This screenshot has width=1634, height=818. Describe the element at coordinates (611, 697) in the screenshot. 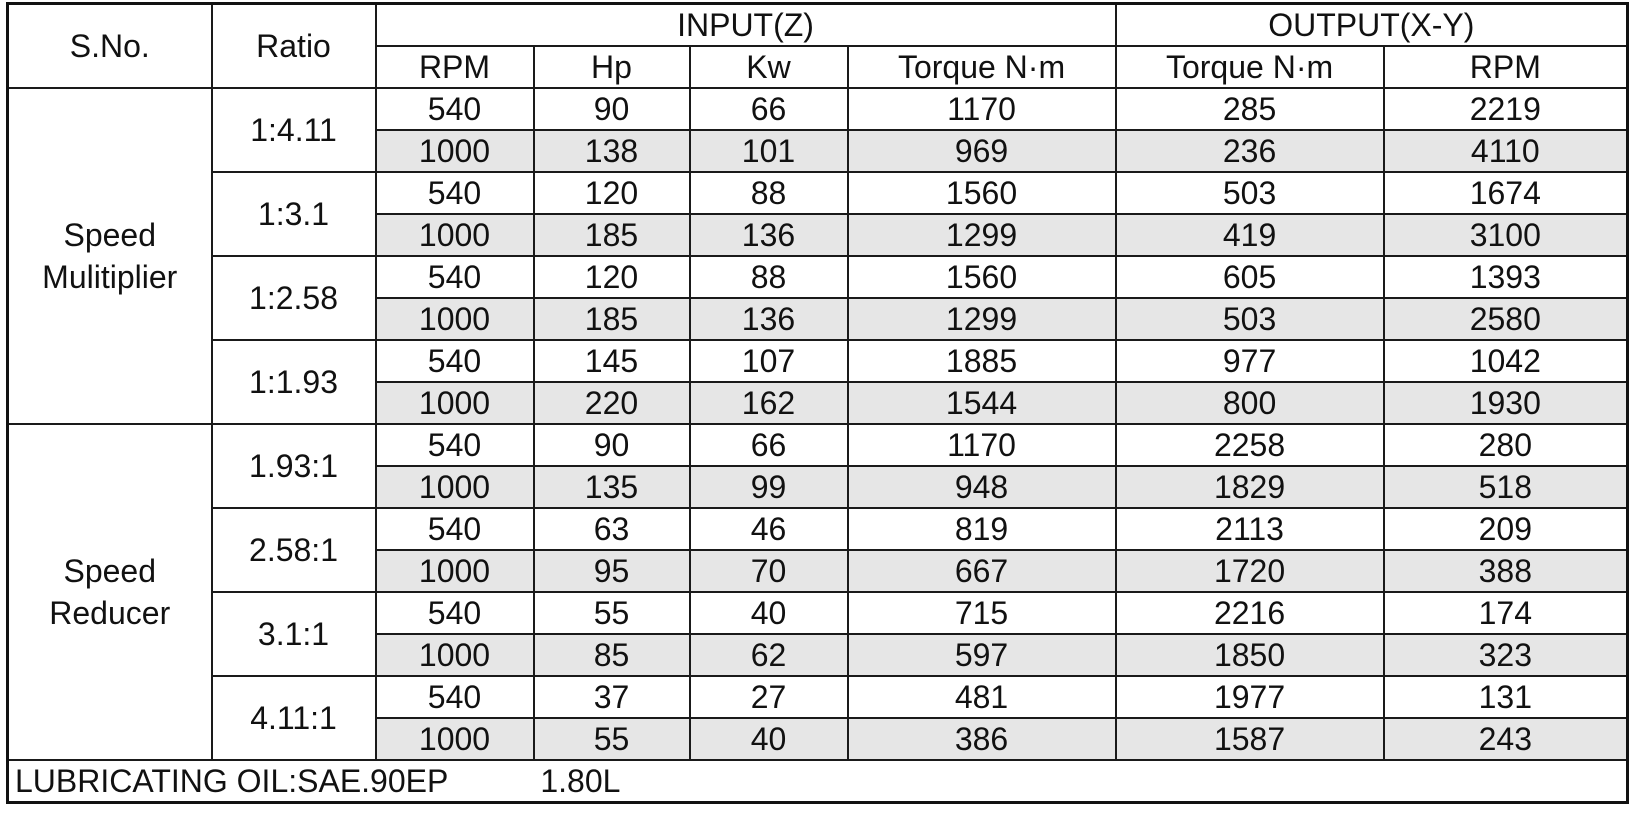

I see `cell-input-hp: 37` at that location.